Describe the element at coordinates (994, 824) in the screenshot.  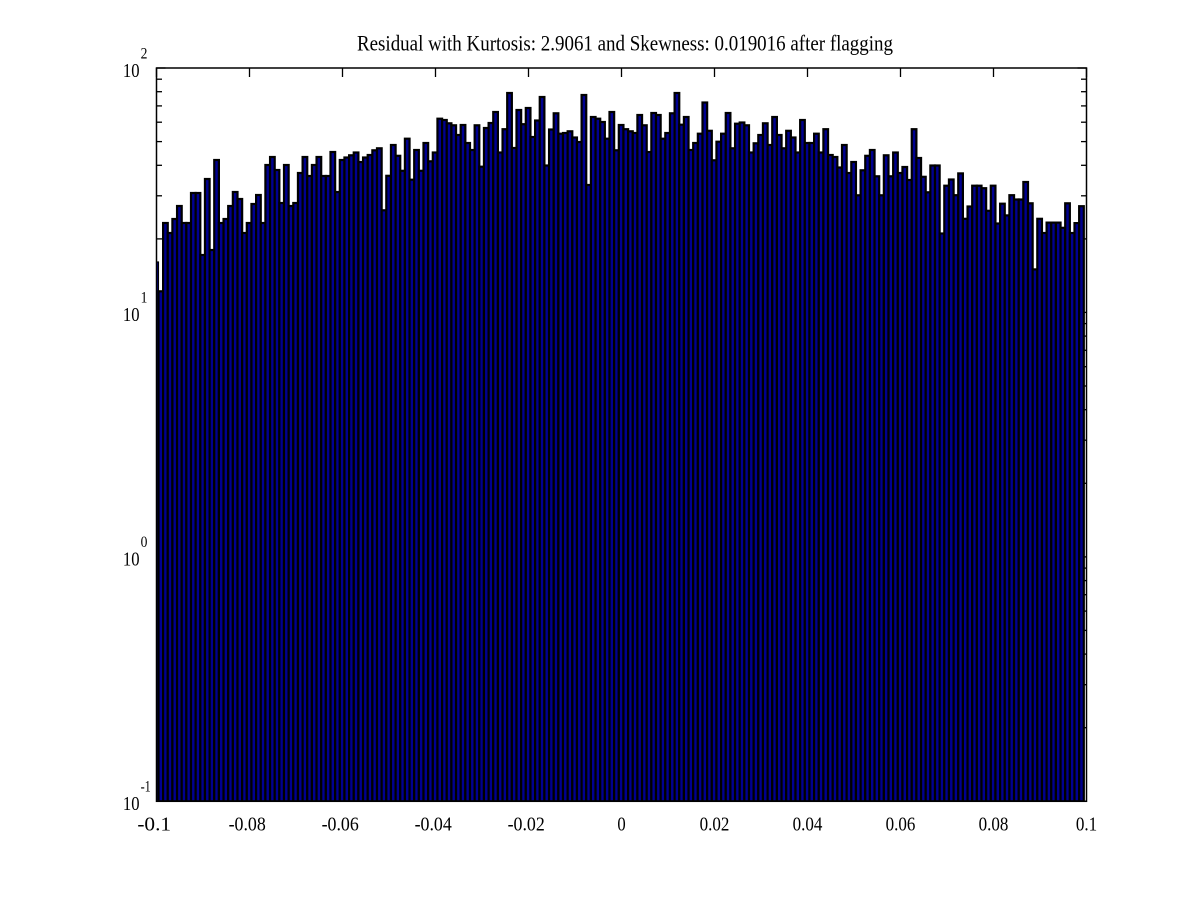
I see `svg-text: 0.08` at that location.